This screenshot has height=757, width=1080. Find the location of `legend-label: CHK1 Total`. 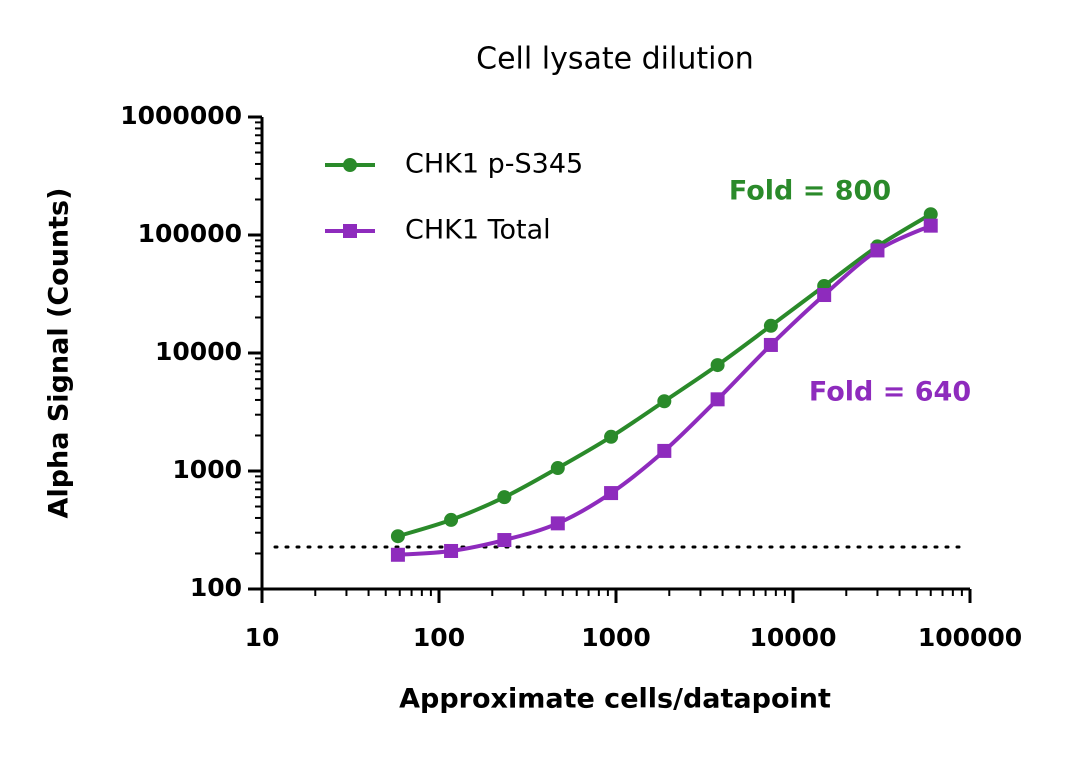

legend-label: CHK1 Total is located at coordinates (478, 230).